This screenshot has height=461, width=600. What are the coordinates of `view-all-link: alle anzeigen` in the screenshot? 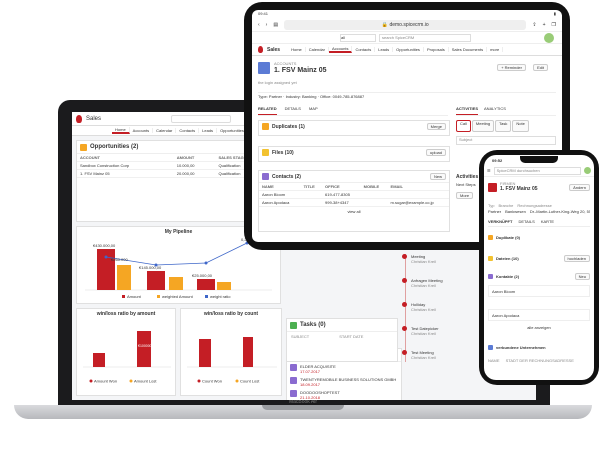 It's located at (539, 327).